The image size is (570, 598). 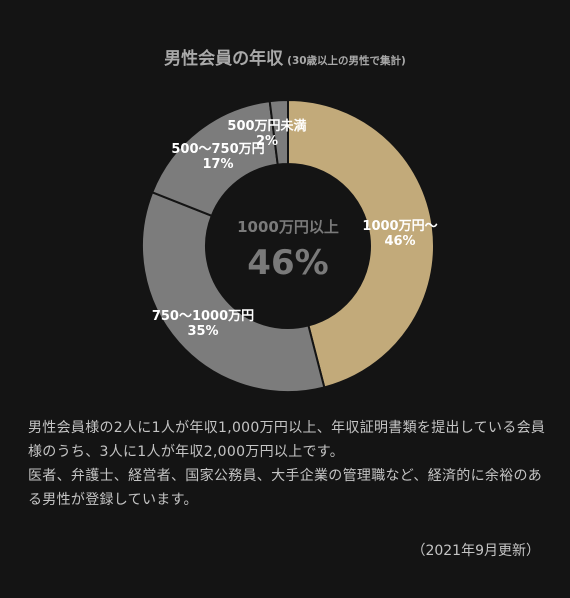 I want to click on center-value: 46%, so click(x=287, y=263).